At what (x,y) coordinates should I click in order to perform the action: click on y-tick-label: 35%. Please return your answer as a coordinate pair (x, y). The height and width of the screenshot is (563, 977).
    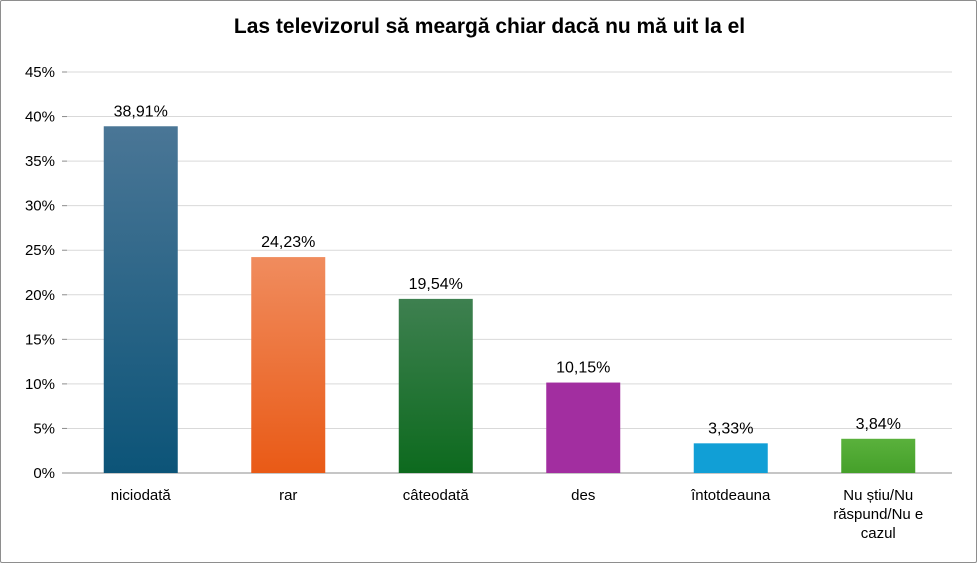
    Looking at the image, I should click on (40, 161).